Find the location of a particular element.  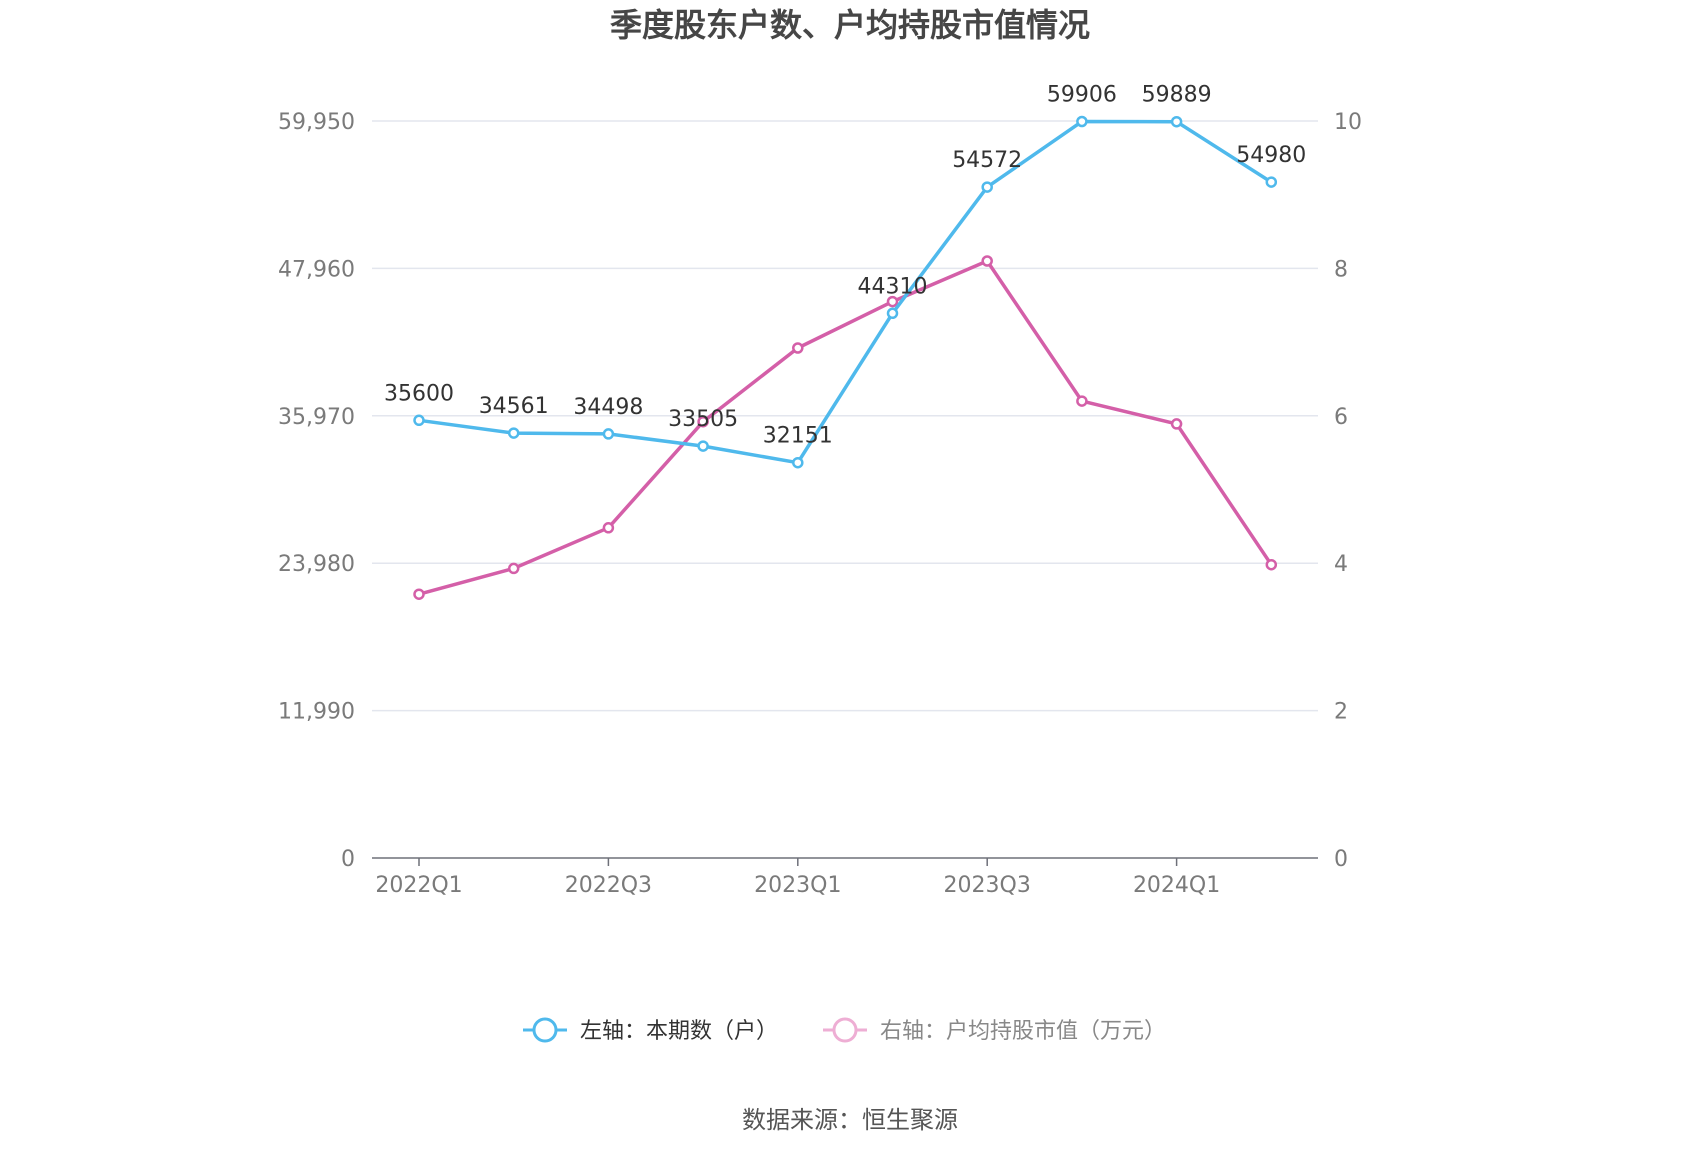

y-left-tick-label: 11,990 is located at coordinates (316, 712).